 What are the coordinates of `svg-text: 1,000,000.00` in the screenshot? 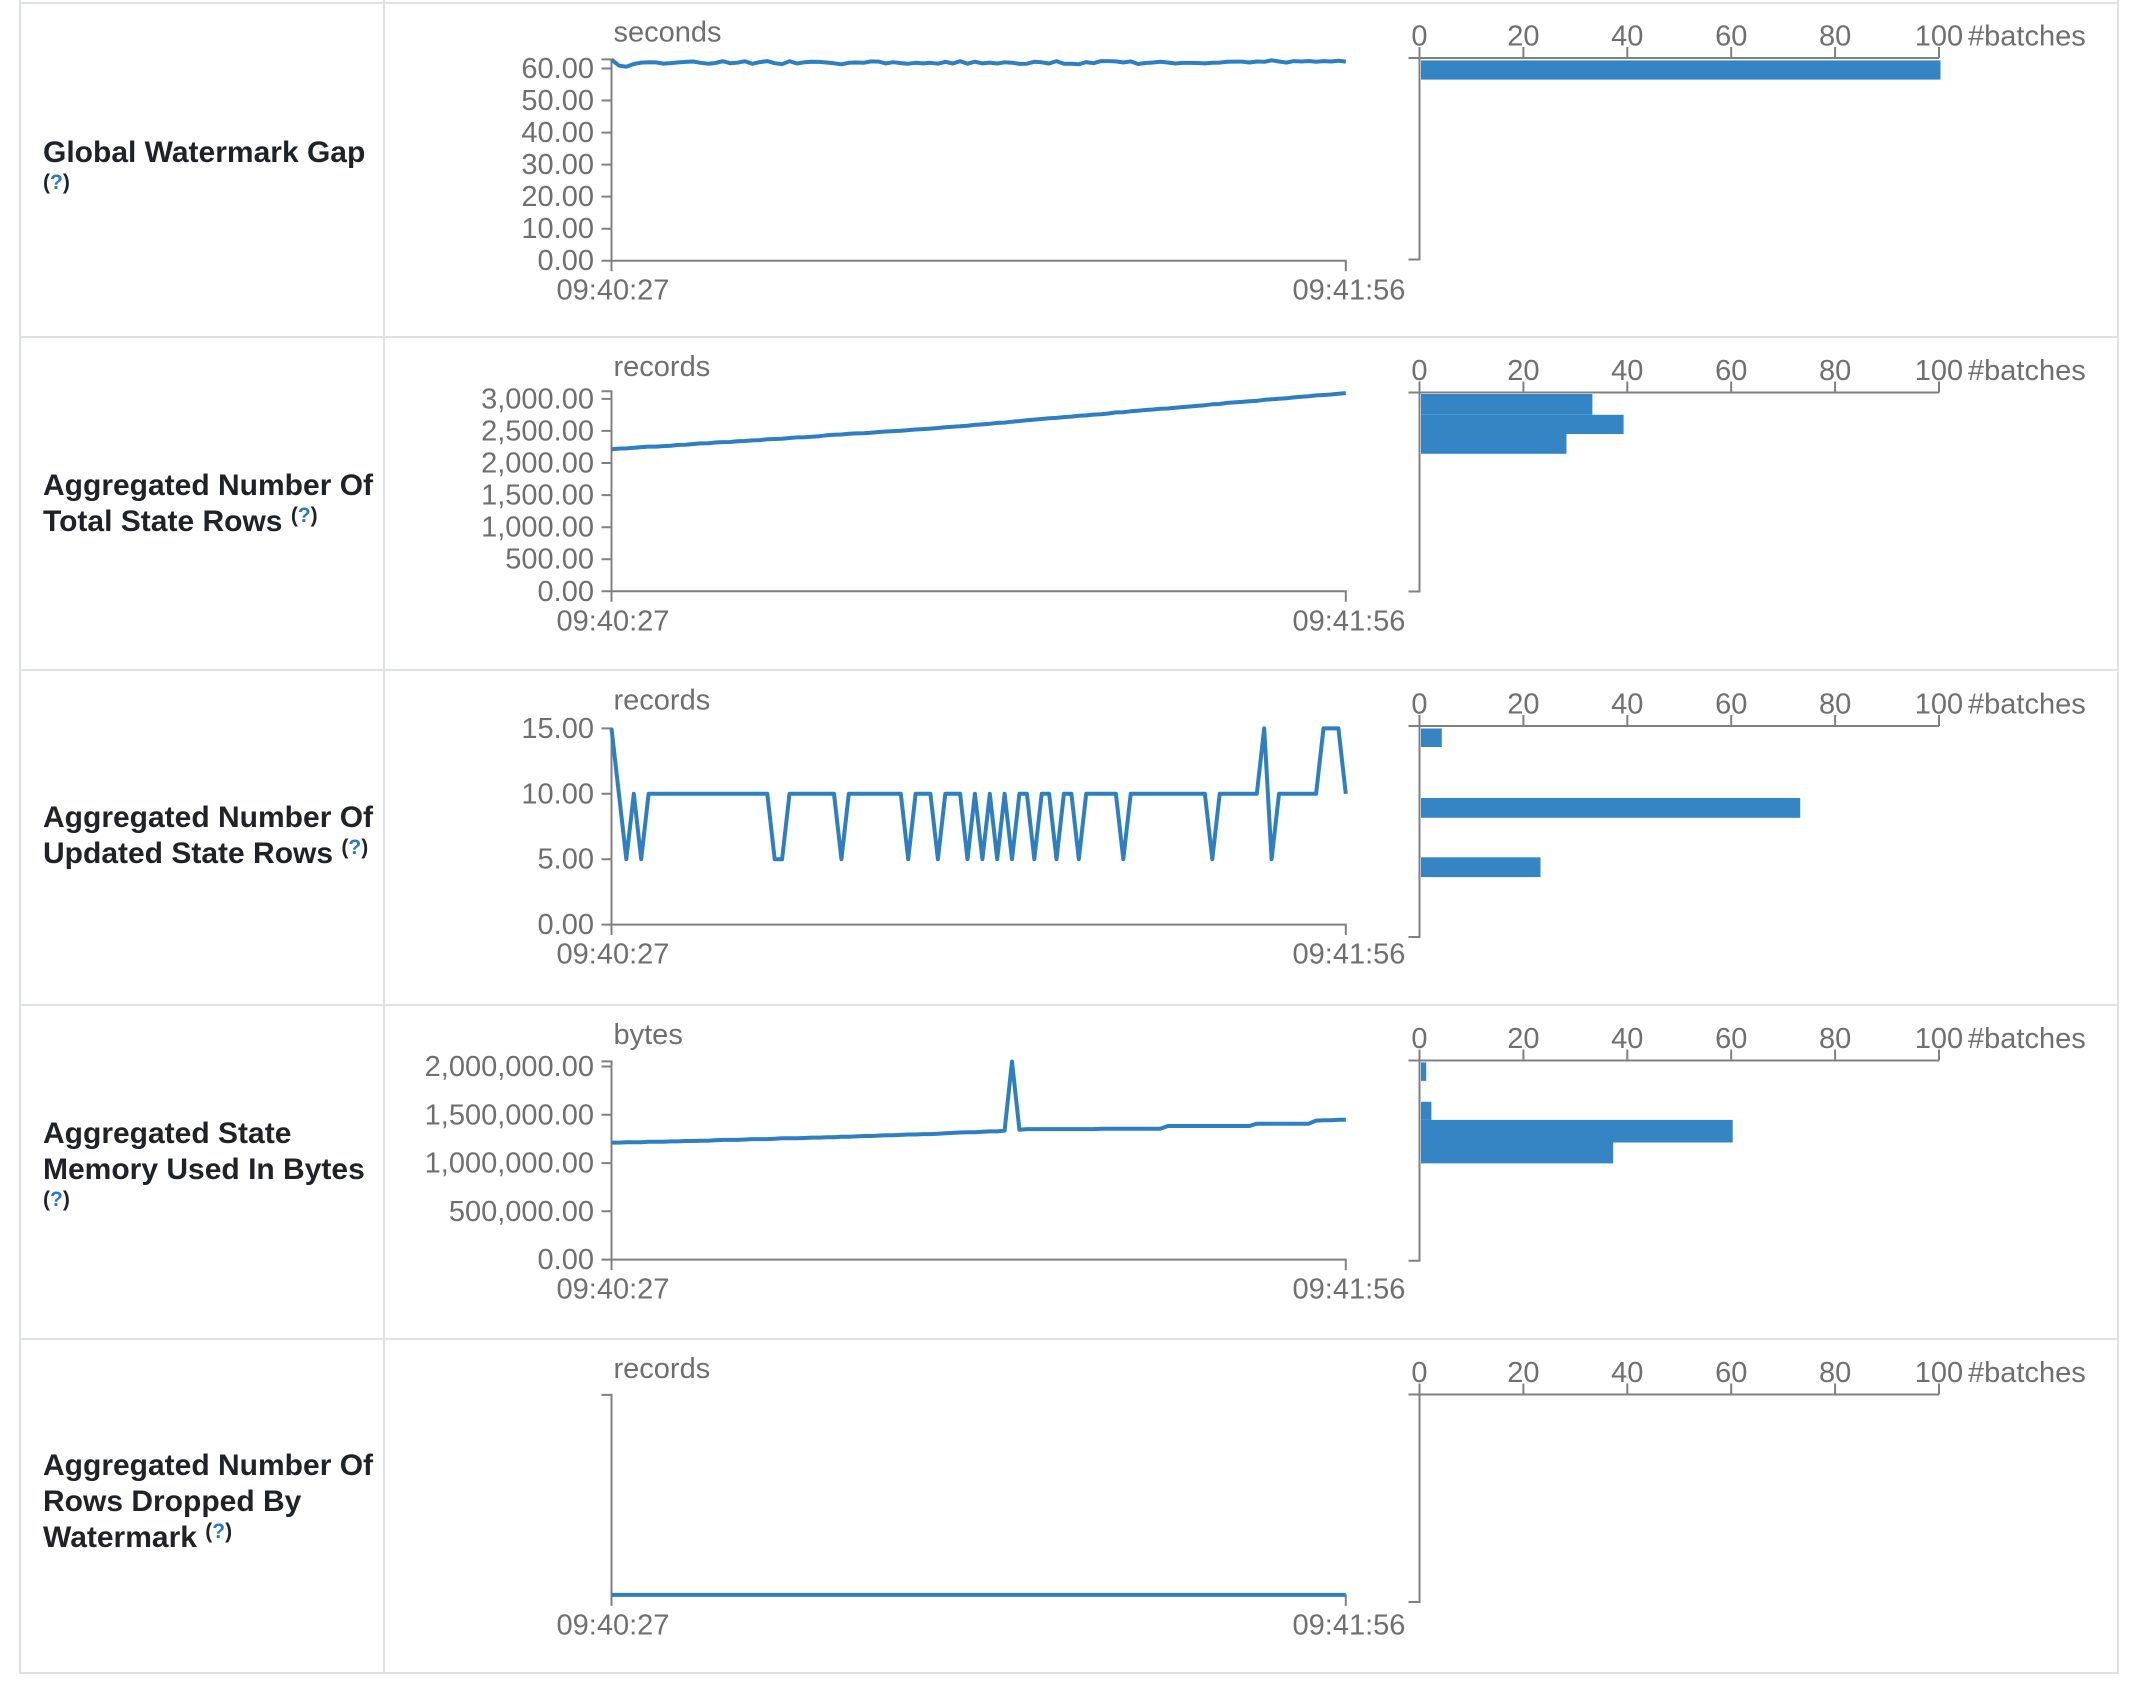 It's located at (509, 1164).